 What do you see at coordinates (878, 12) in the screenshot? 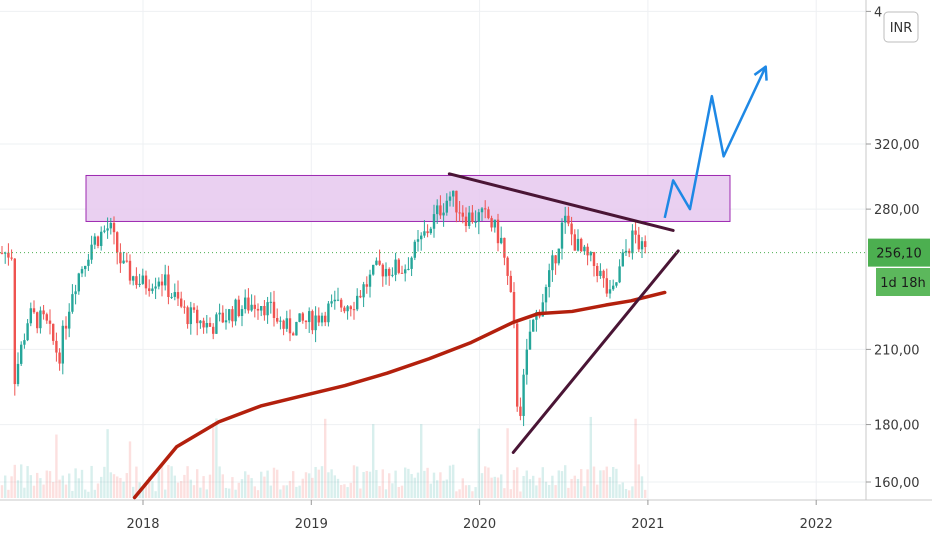
I see `y-tick-label: 4` at bounding box center [878, 12].